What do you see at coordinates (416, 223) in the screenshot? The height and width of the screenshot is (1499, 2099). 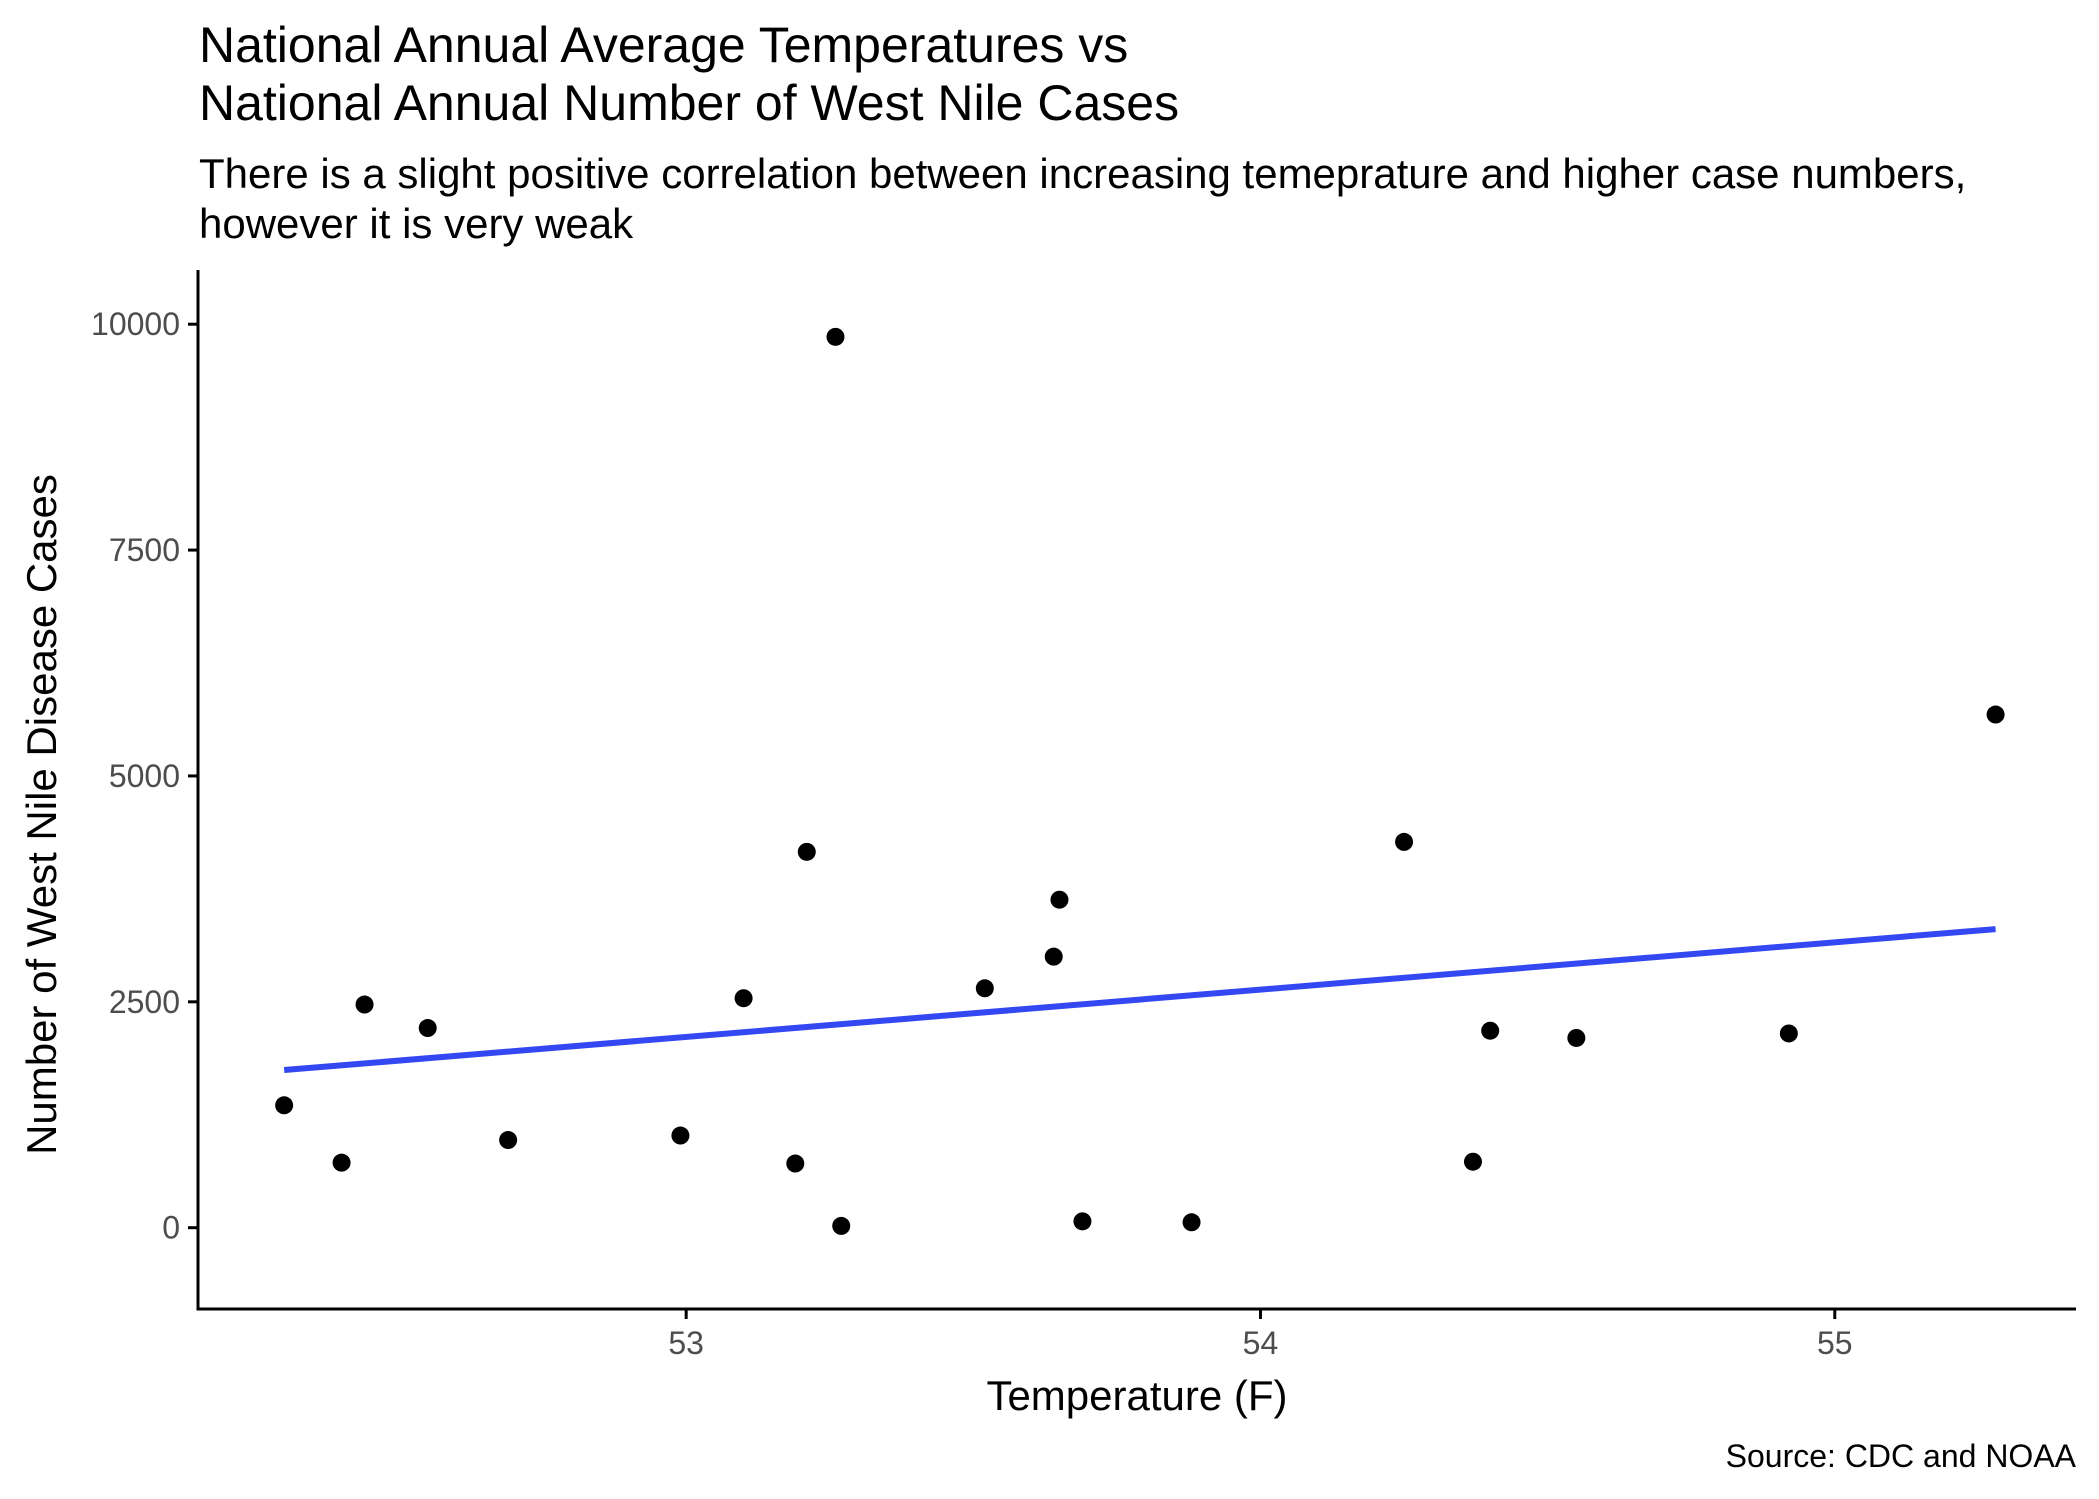 I see `subtitle-line: however it is very weak` at bounding box center [416, 223].